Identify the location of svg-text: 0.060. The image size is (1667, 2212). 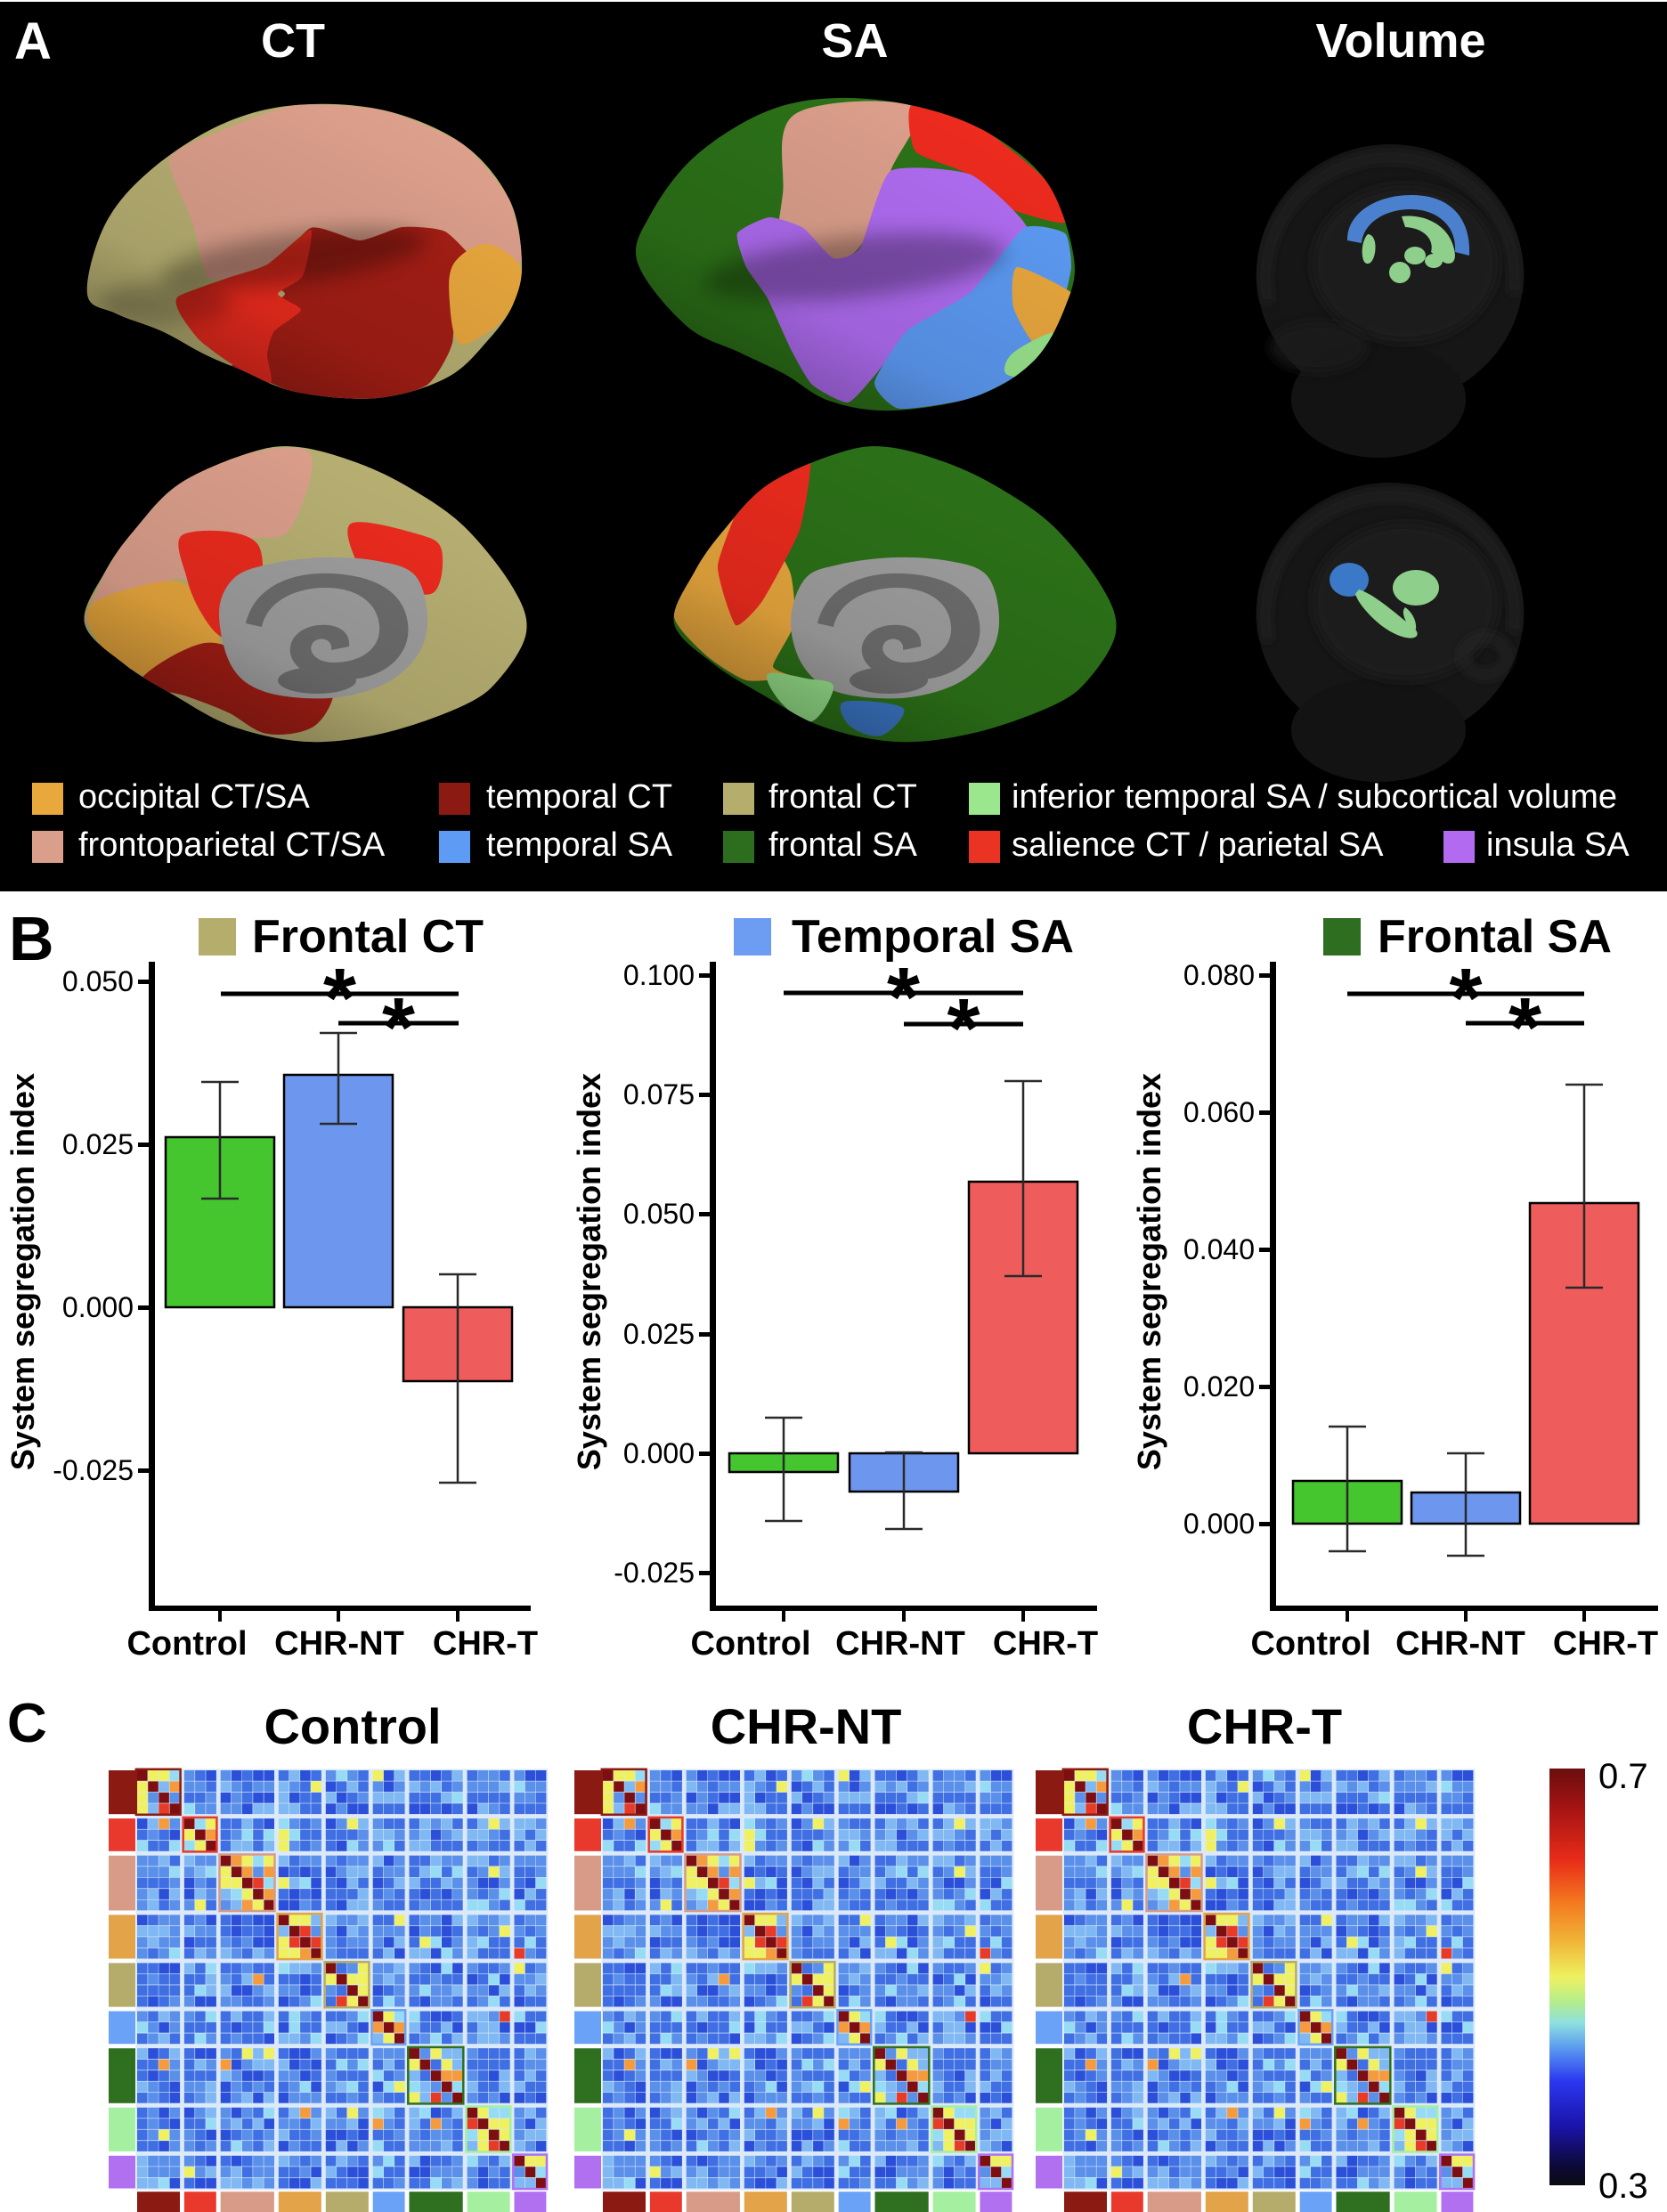
(1219, 1112).